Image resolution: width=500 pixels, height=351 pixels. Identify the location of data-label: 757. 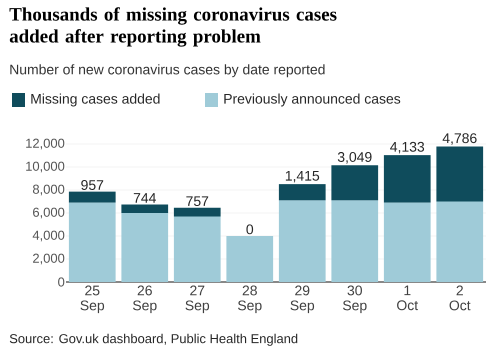
(197, 201).